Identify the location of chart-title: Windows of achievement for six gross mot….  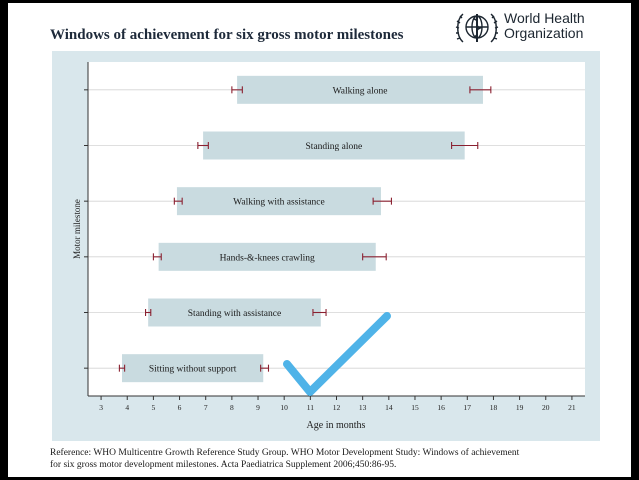
(227, 35).